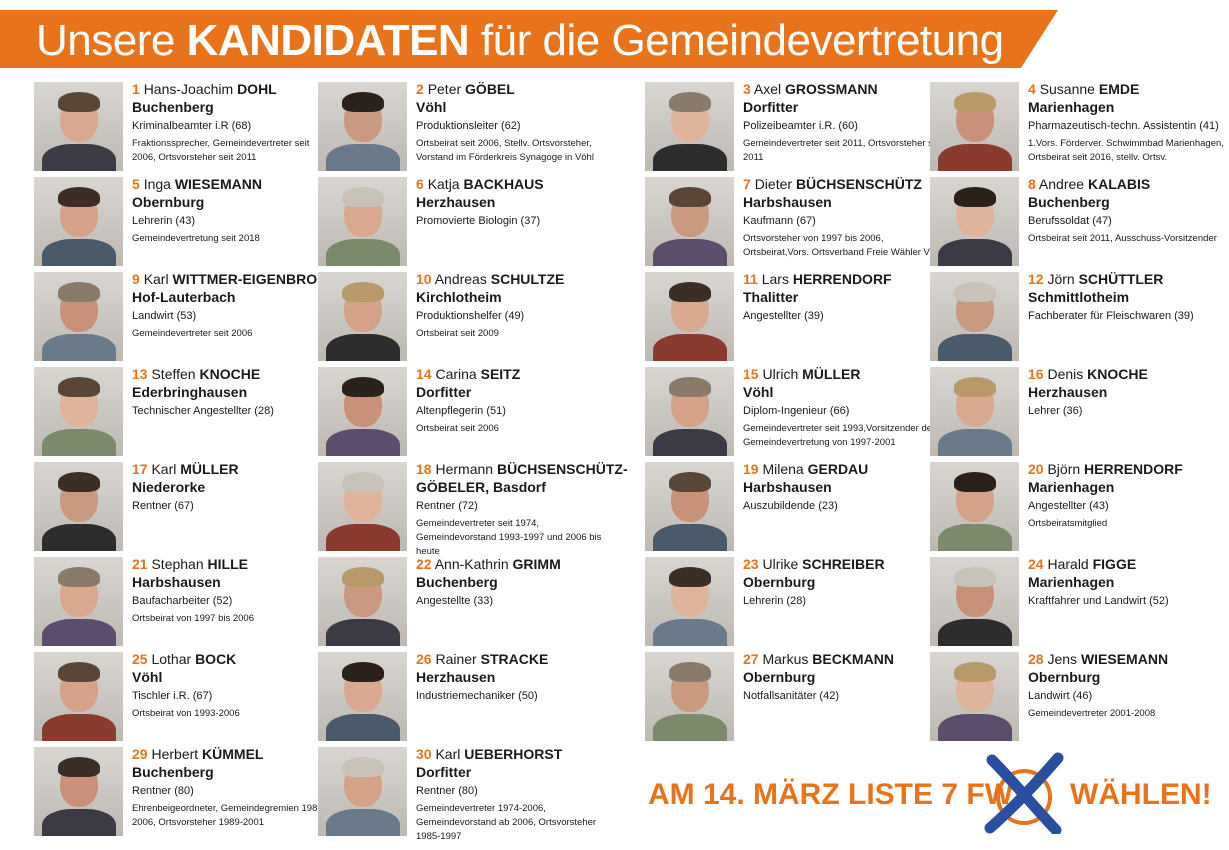  Describe the element at coordinates (500, 374) in the screenshot. I see `candidate-last-name: SEITZ` at that location.